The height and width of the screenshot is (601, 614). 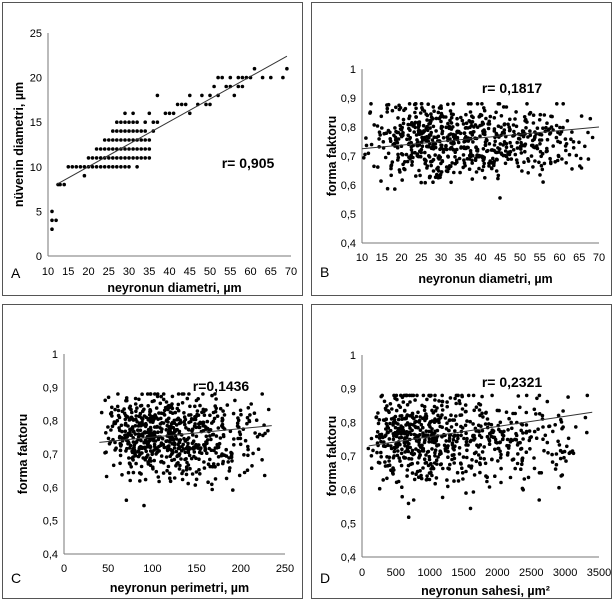 What do you see at coordinates (599, 258) in the screenshot?
I see `x-tick-label: 70` at bounding box center [599, 258].